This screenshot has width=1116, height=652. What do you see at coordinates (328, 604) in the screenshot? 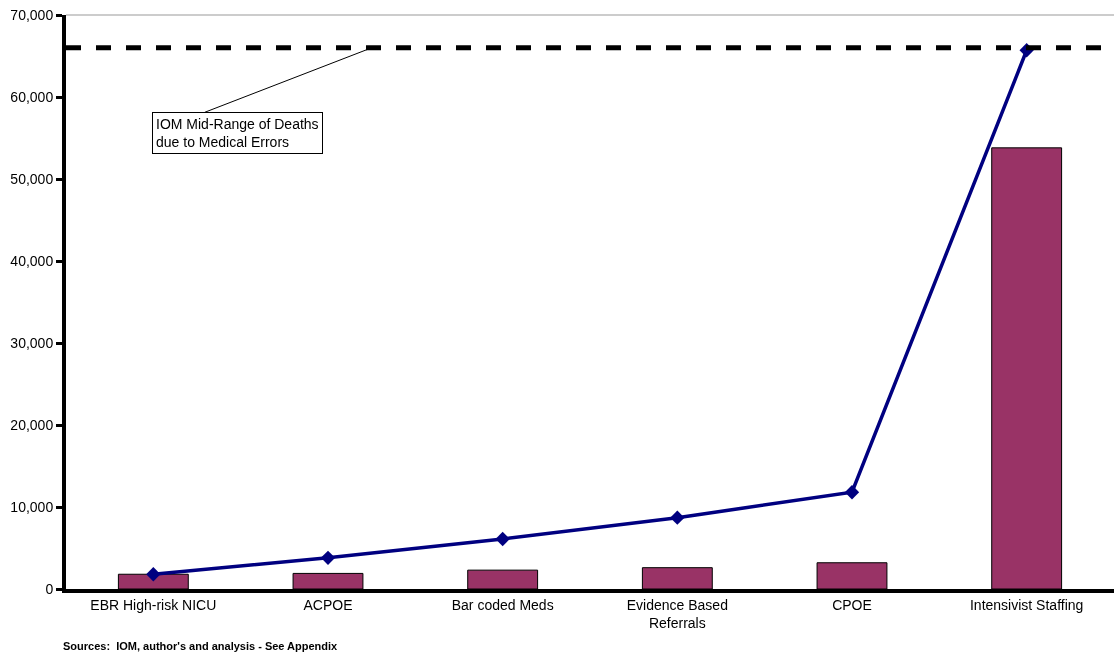
I see `x-tick-label: ACPOE` at bounding box center [328, 604].